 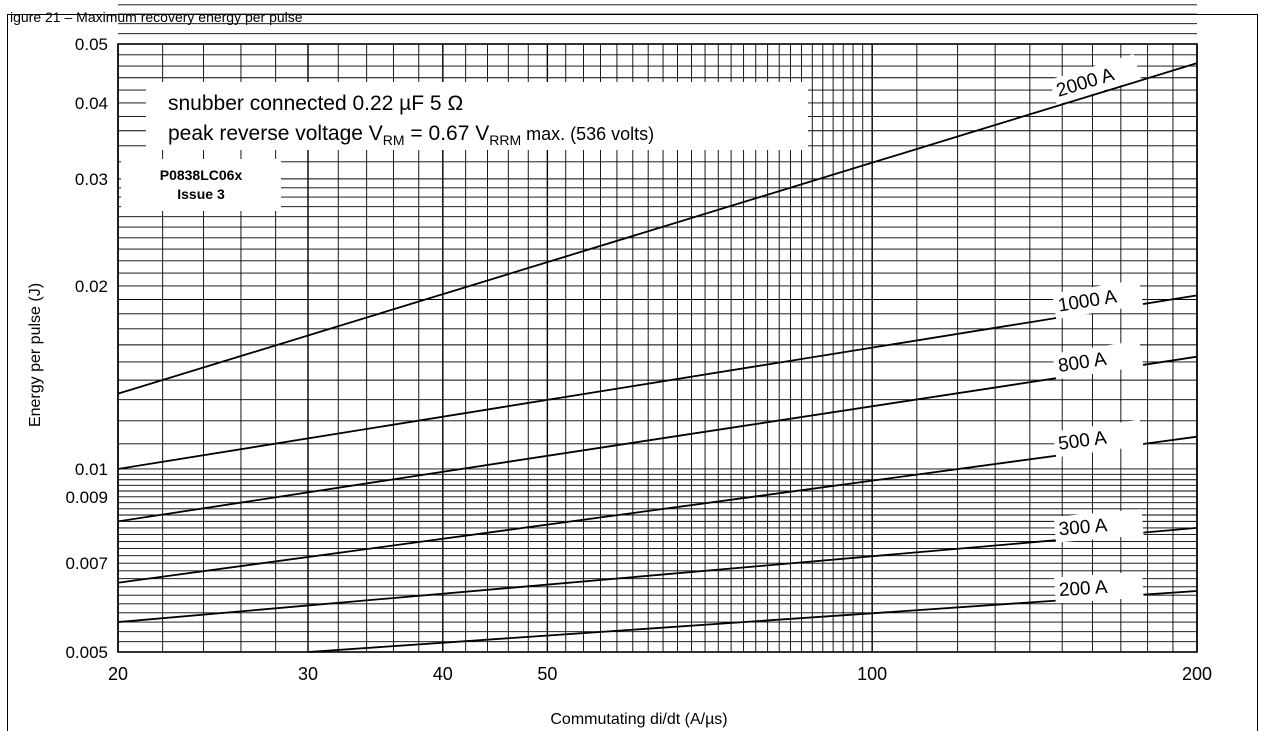 I want to click on part-number: P0838LC06x, so click(x=201, y=175).